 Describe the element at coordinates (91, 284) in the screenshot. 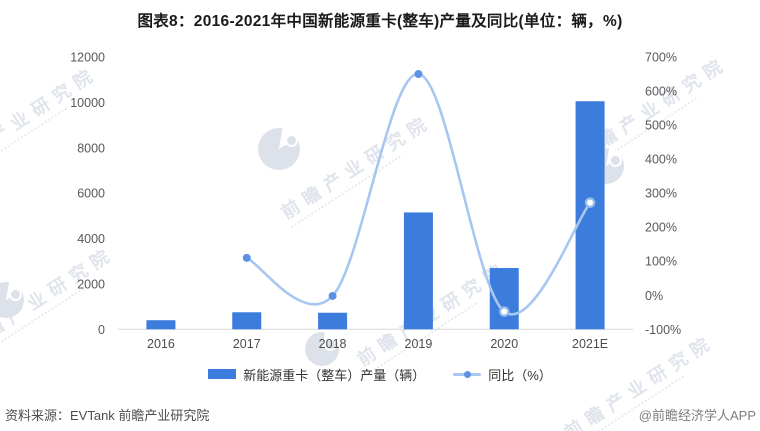

I see `y-left-tick-label: 2000` at that location.